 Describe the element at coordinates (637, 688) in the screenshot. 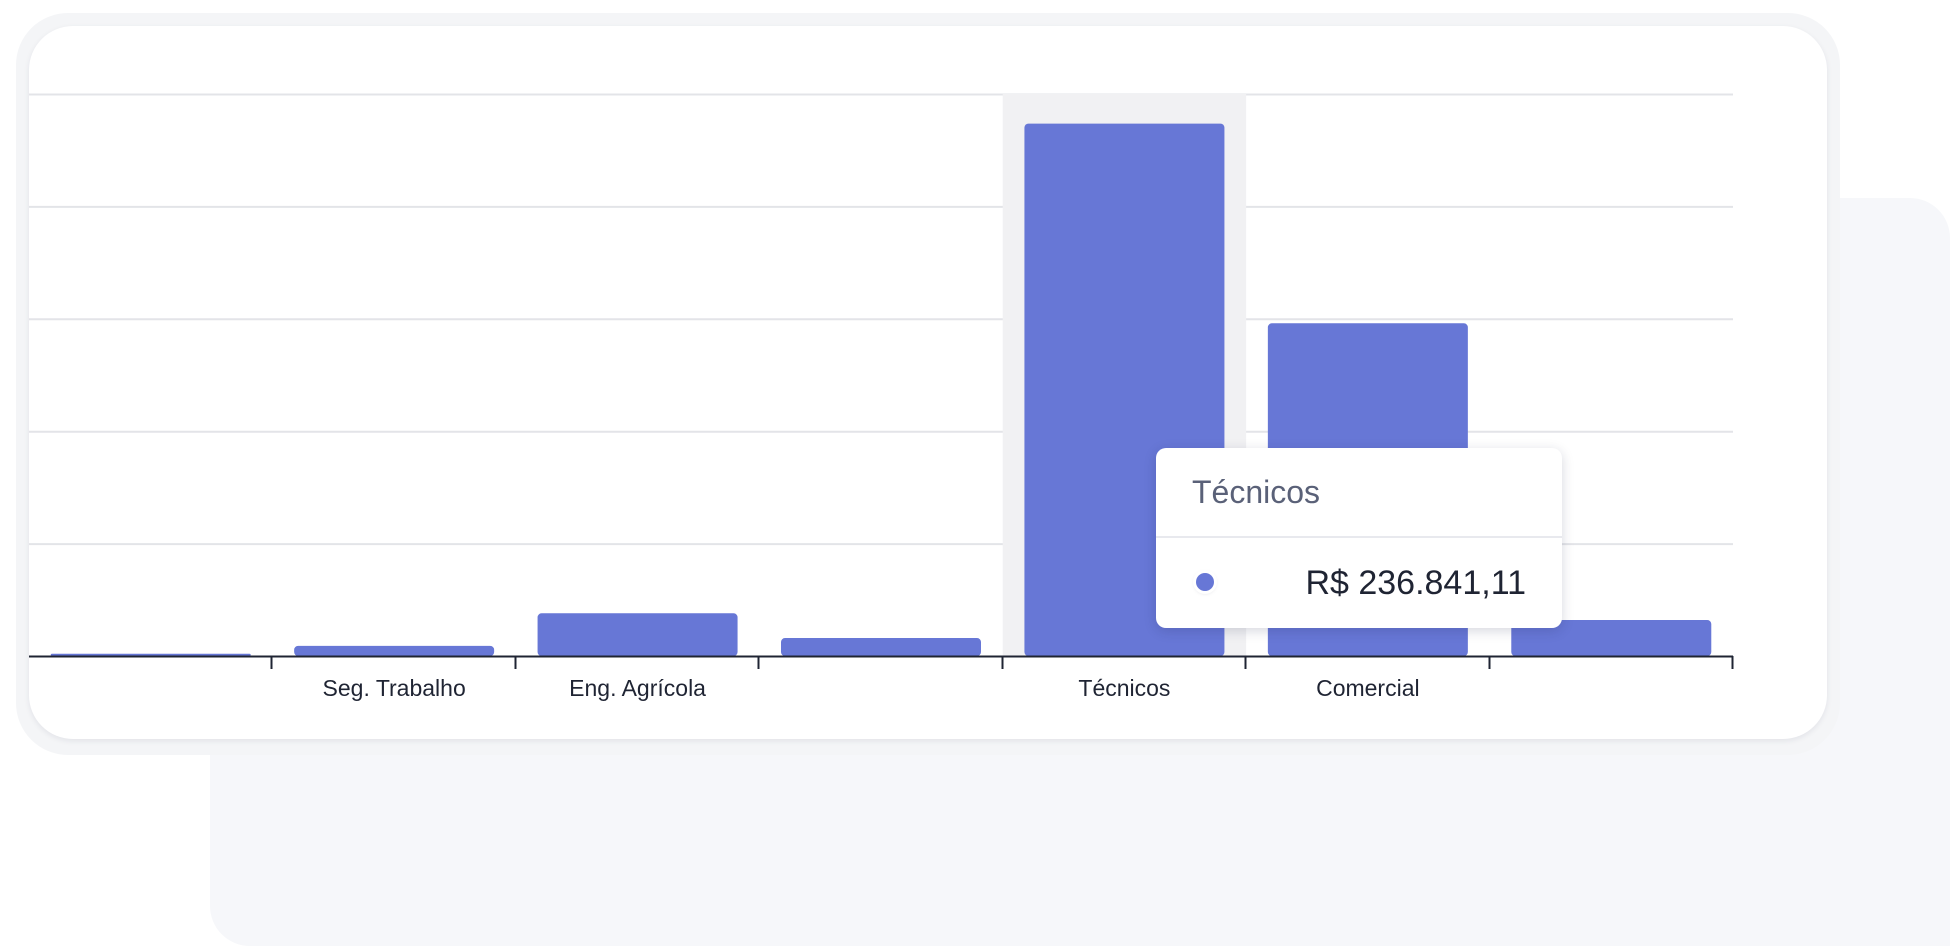

I see `x-tick-label: Eng. Agrícola` at that location.